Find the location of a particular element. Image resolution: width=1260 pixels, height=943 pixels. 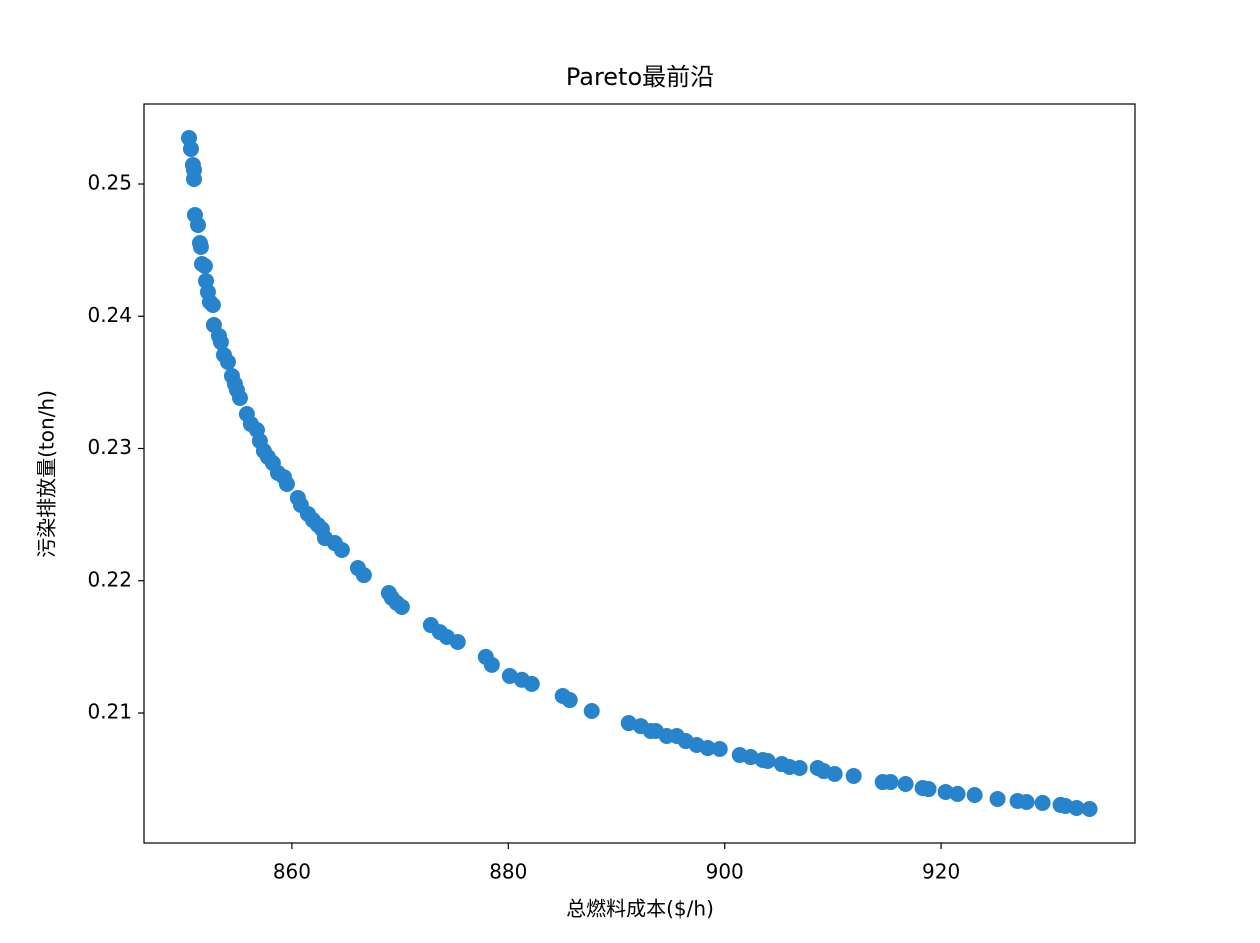

y-axis-label: 污染排放量(ton/h) is located at coordinates (47, 474).